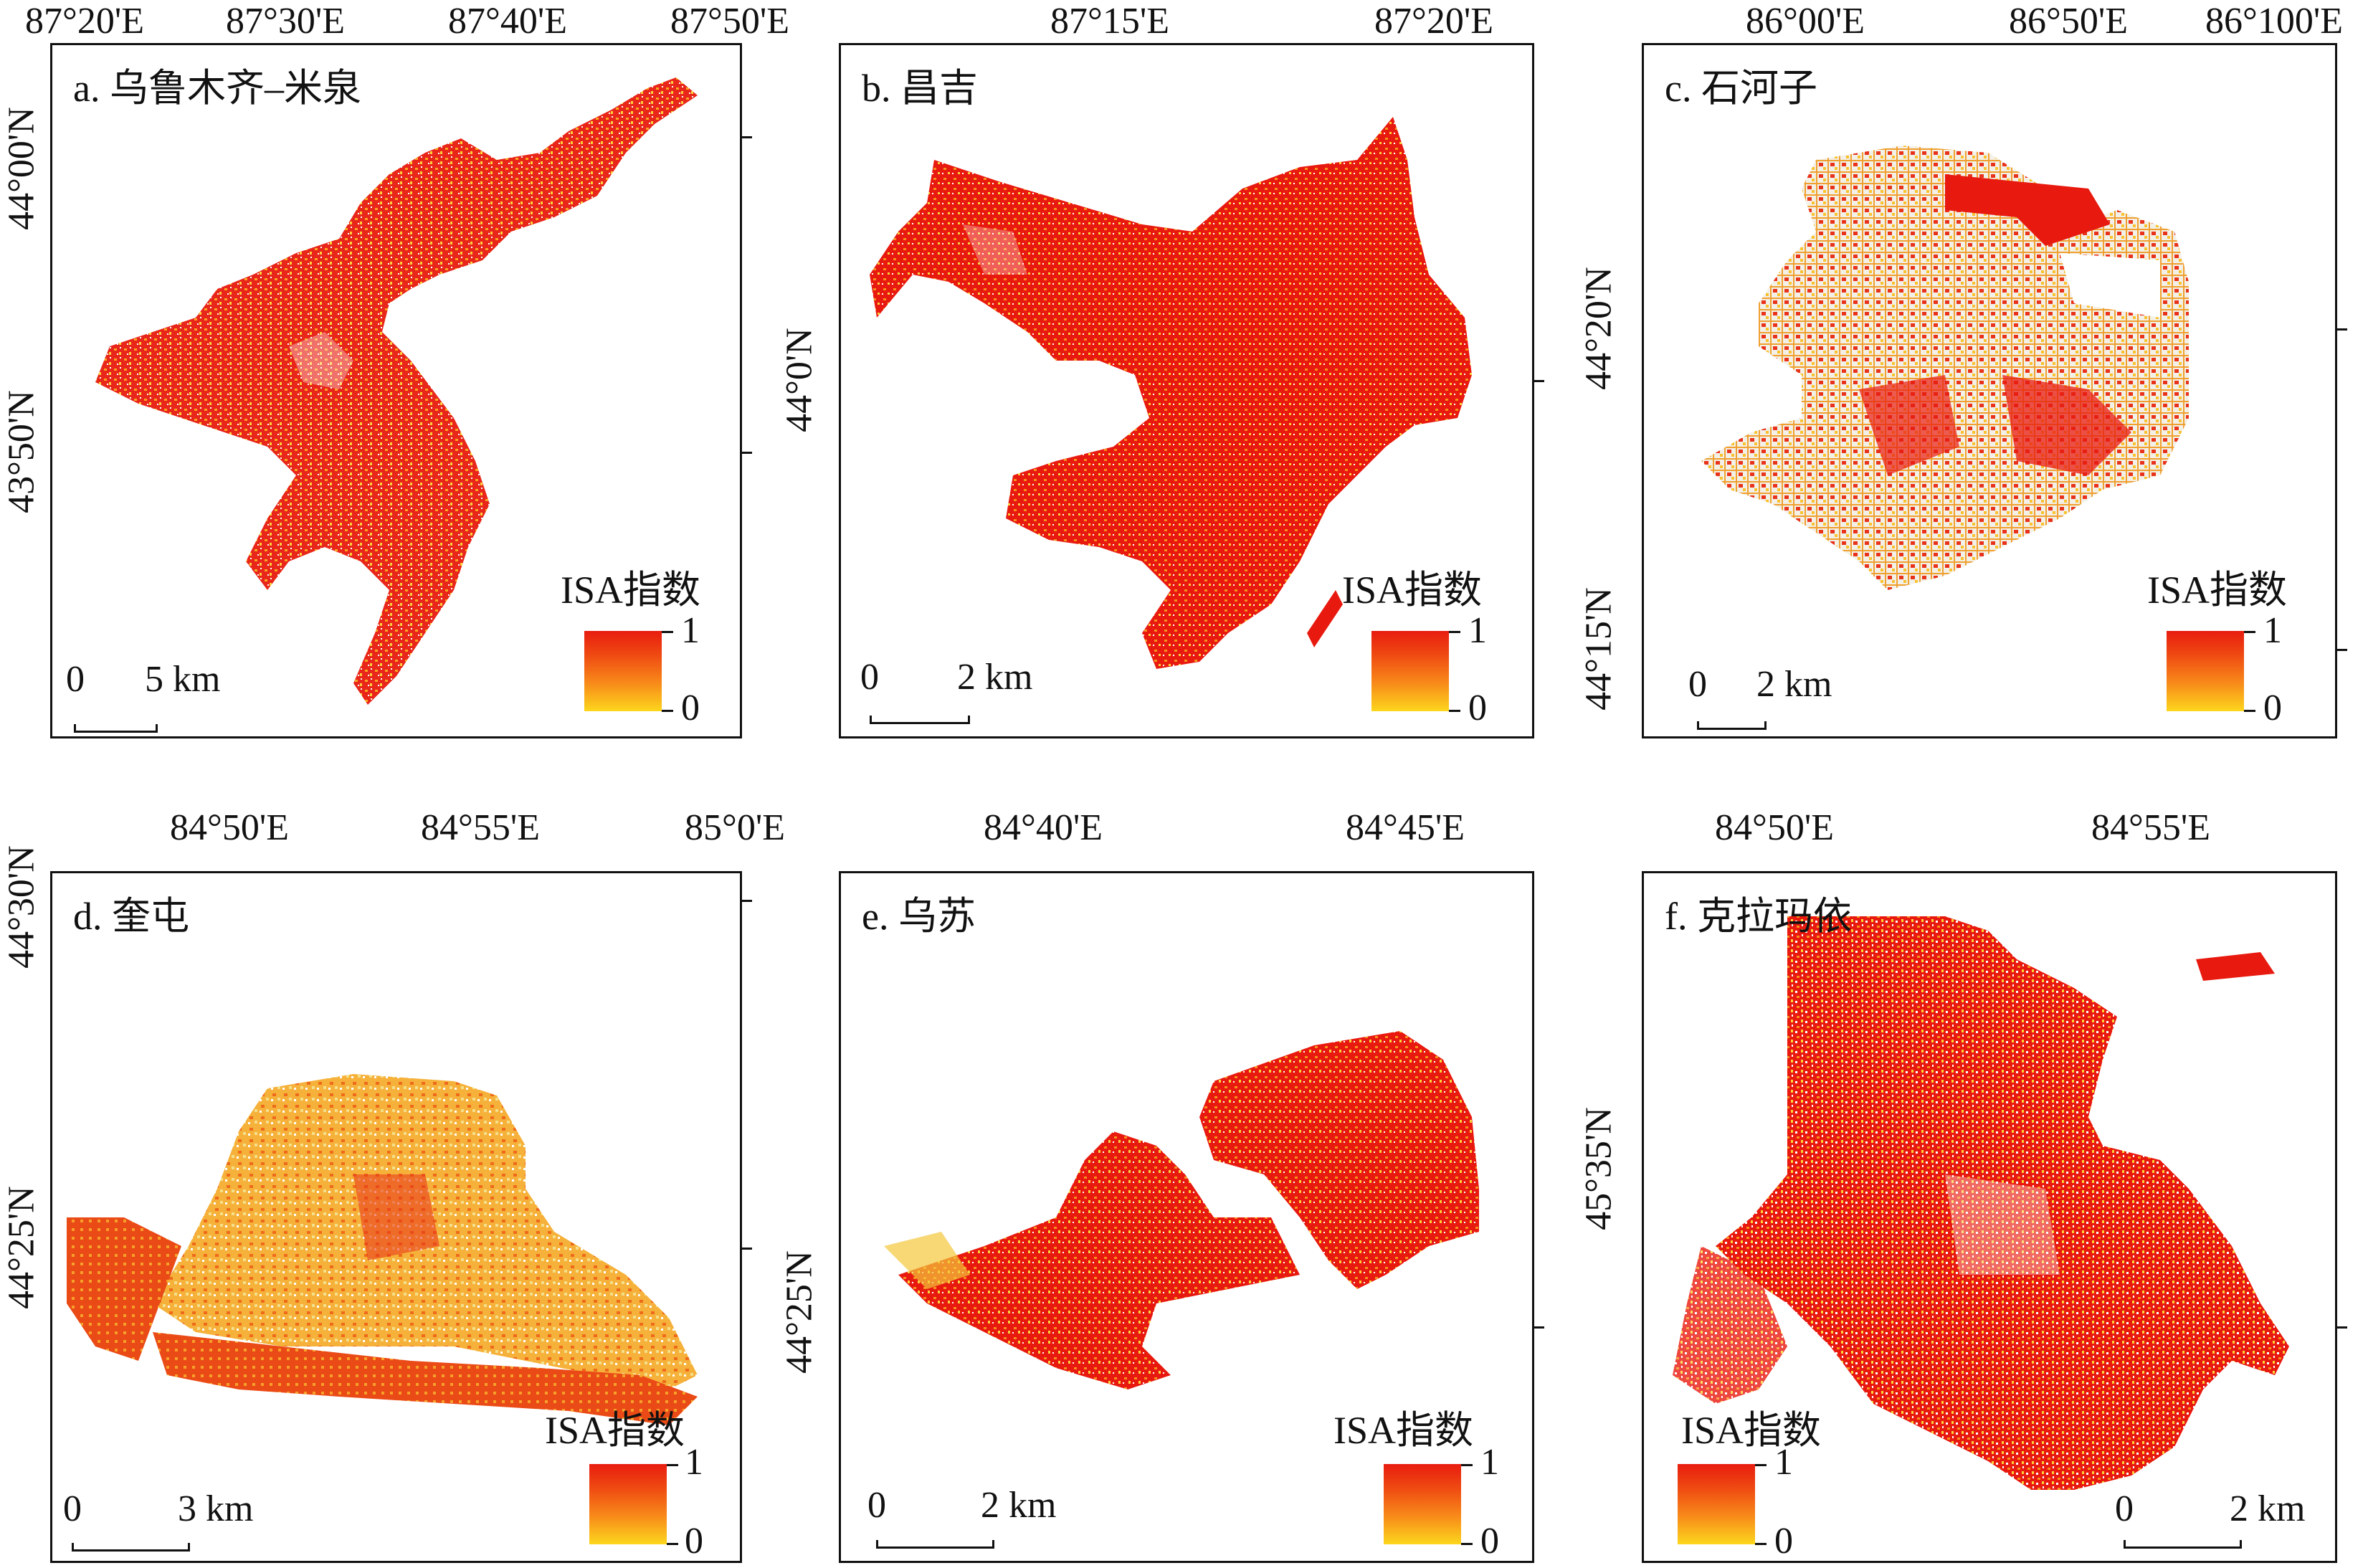 The height and width of the screenshot is (1568, 2363). Describe the element at coordinates (1945, 368) in the screenshot. I see `isa-map-shihezi` at that location.